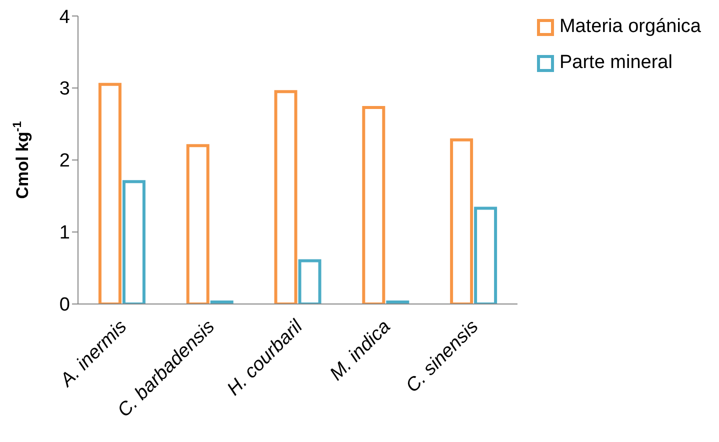 Image resolution: width=719 pixels, height=442 pixels. Describe the element at coordinates (64, 89) in the screenshot. I see `y-tick-label: 3` at that location.